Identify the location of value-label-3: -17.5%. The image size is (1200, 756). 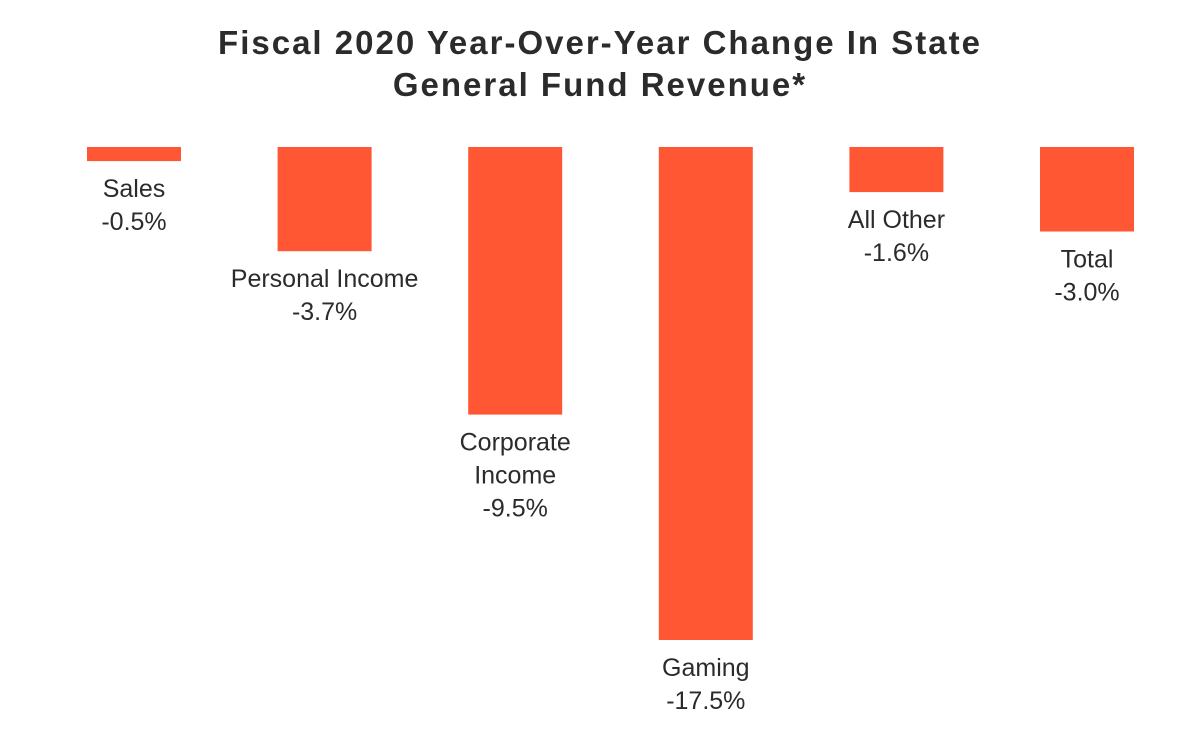
(705, 701).